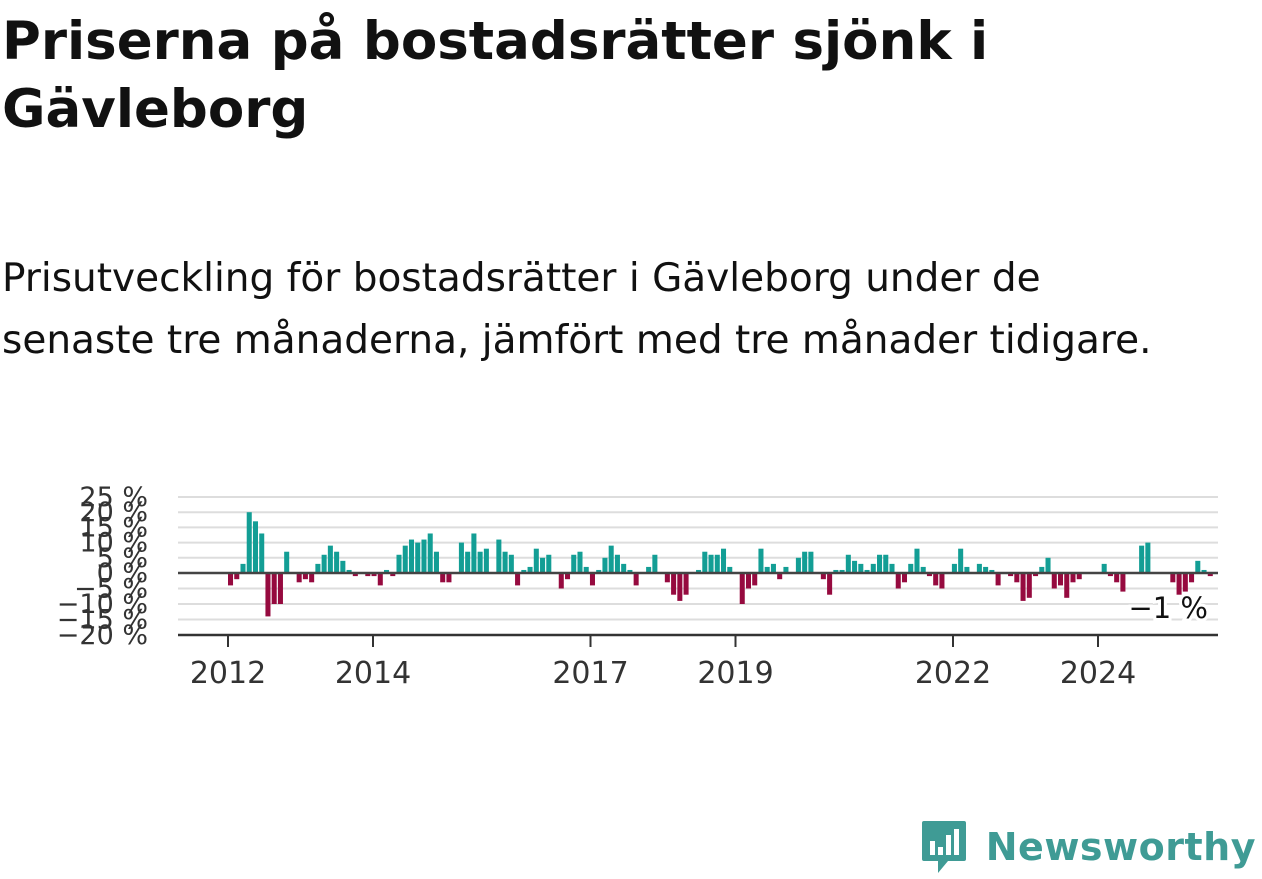 The width and height of the screenshot is (1262, 879). I want to click on x-tick-label: 2012, so click(228, 673).